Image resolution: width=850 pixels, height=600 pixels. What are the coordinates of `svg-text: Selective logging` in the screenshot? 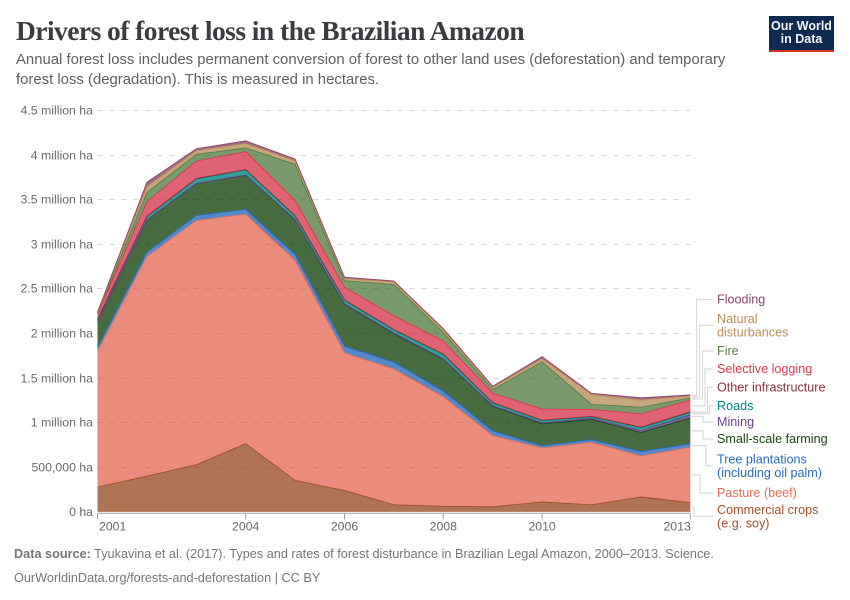 It's located at (764, 369).